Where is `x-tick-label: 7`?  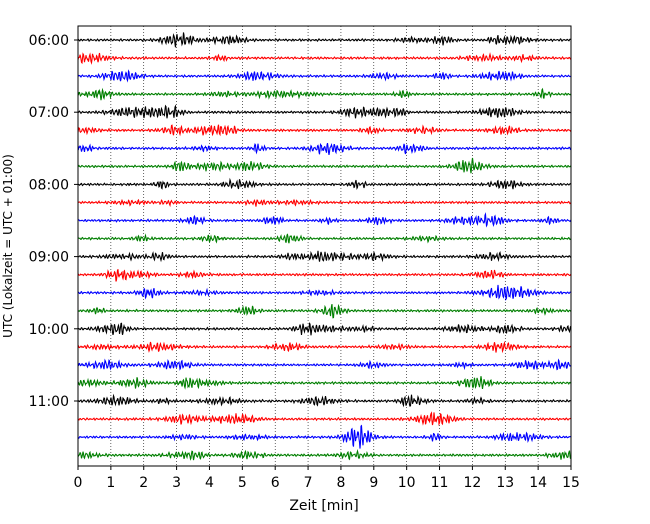 x-tick-label: 7 is located at coordinates (308, 483).